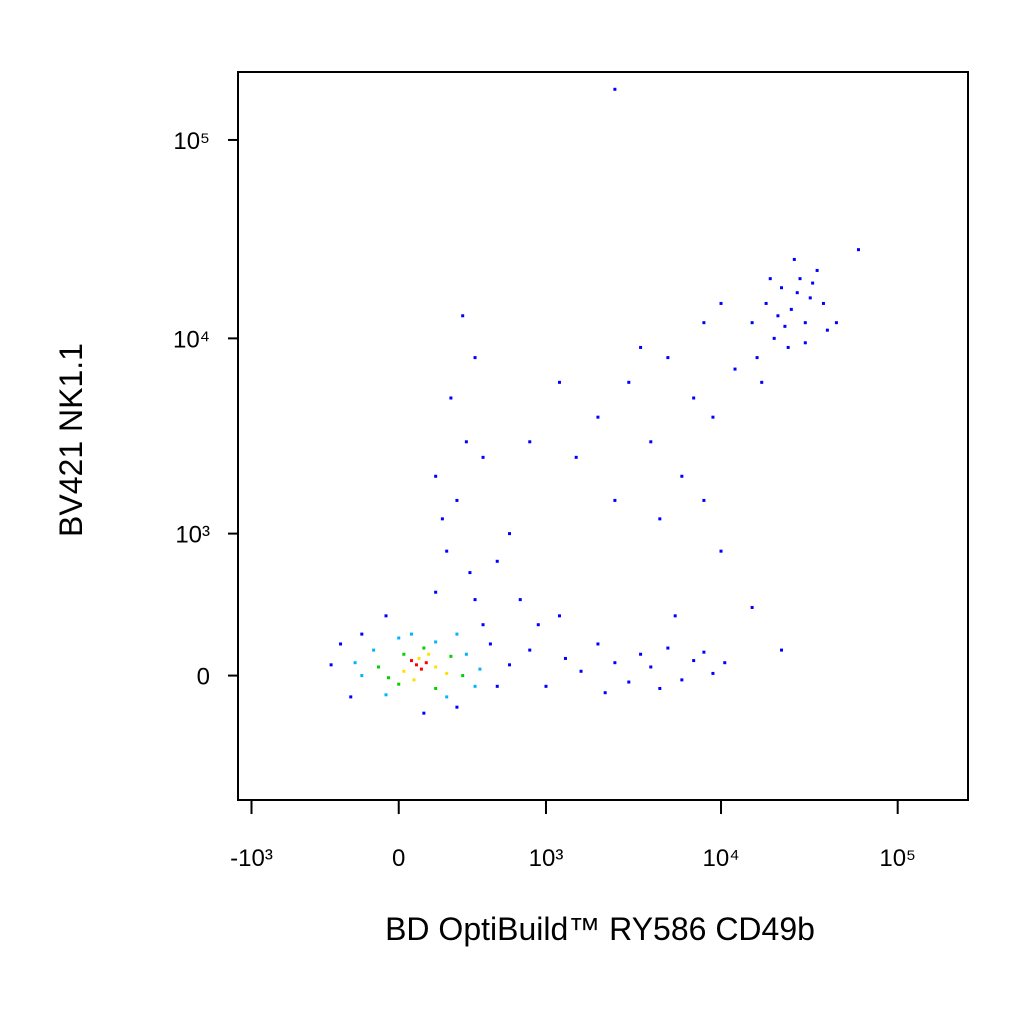  Describe the element at coordinates (203, 677) in the screenshot. I see `y-tick-label: 0` at that location.